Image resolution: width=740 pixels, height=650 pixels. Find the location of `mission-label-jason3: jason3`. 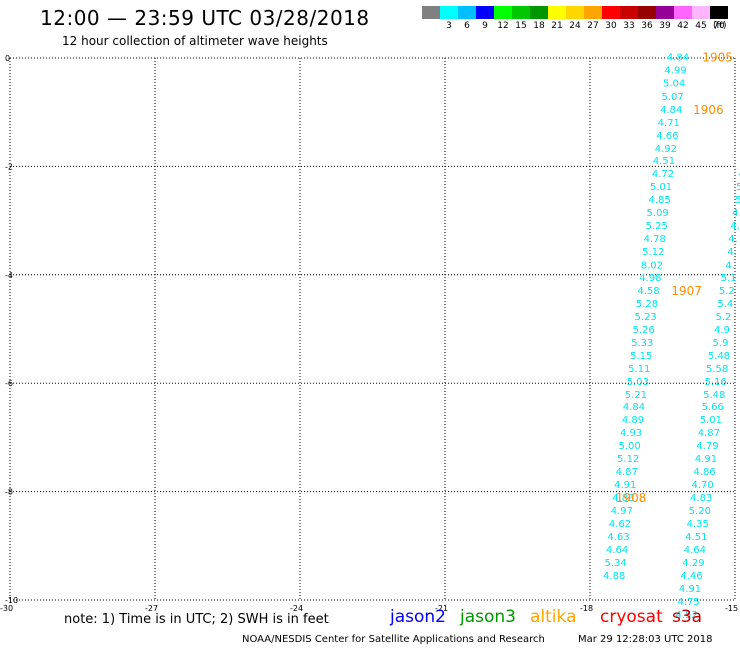

mission-label-jason3: jason3 is located at coordinates (488, 617).